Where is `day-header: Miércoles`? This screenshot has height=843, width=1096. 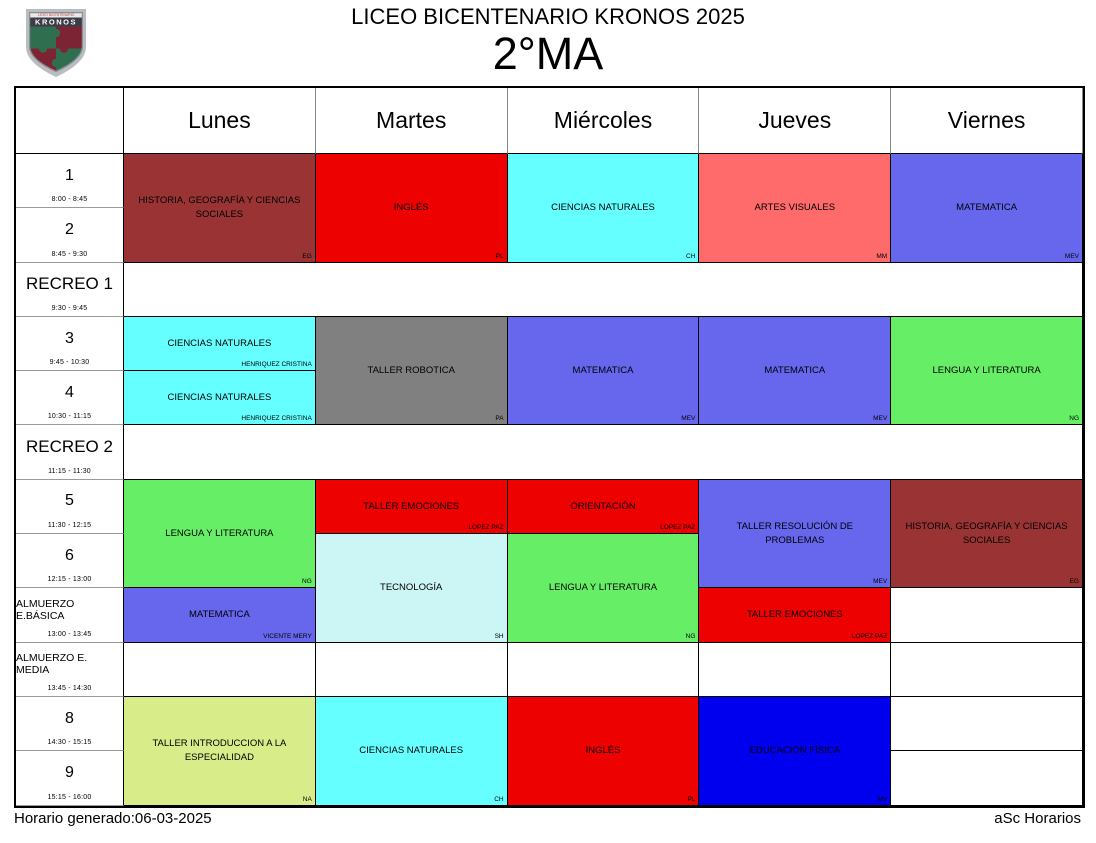 day-header: Miércoles is located at coordinates (603, 121).